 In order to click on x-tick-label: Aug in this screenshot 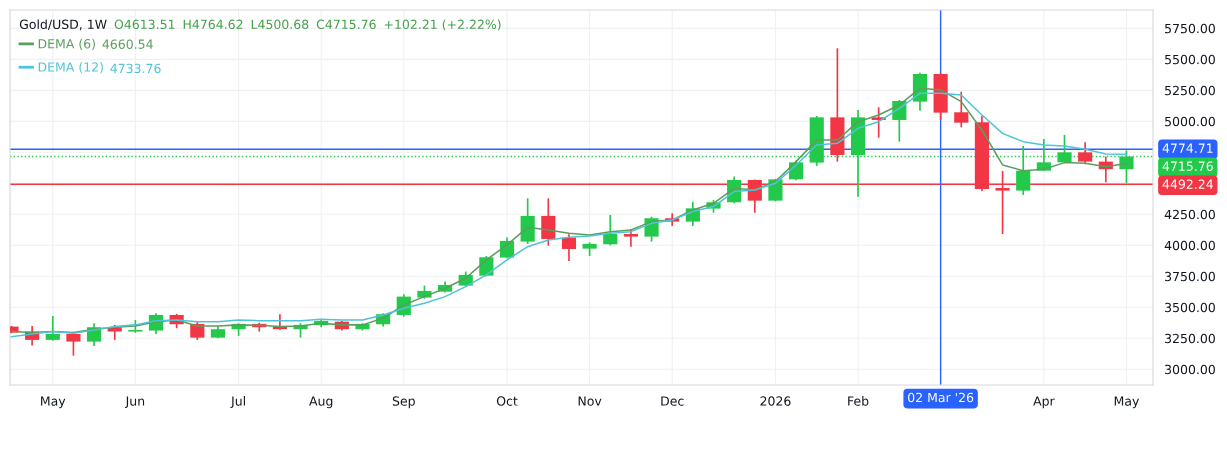, I will do `click(321, 402)`.